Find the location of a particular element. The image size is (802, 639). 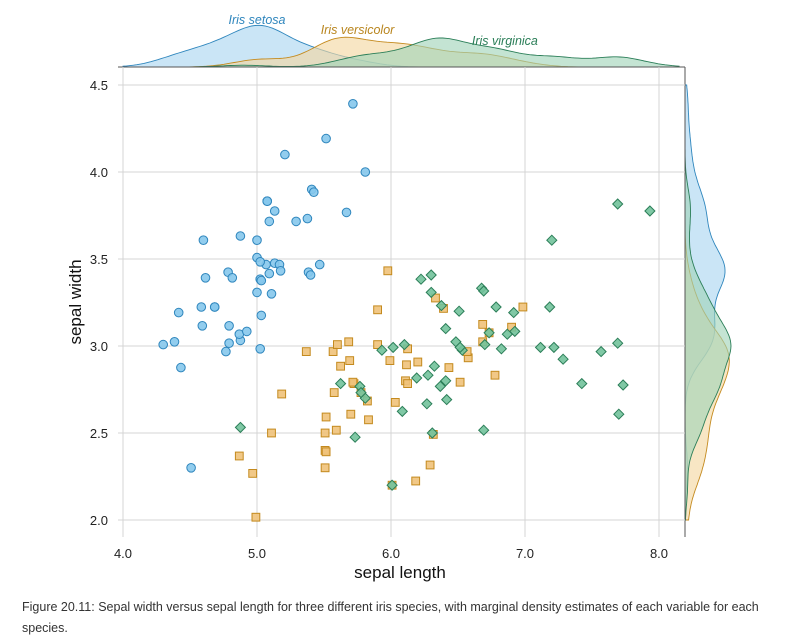

y-tick-label: 3.0 is located at coordinates (99, 346).